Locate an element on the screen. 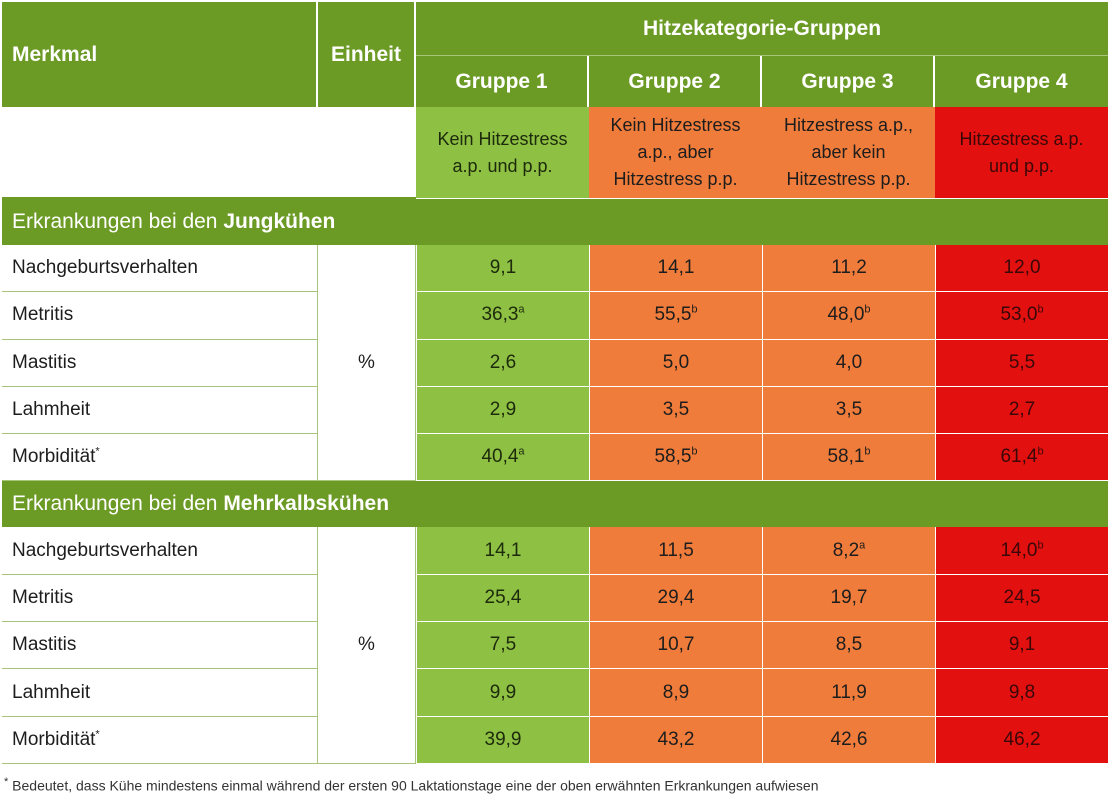  value-cell-group-2: 55,5b is located at coordinates (675, 316).